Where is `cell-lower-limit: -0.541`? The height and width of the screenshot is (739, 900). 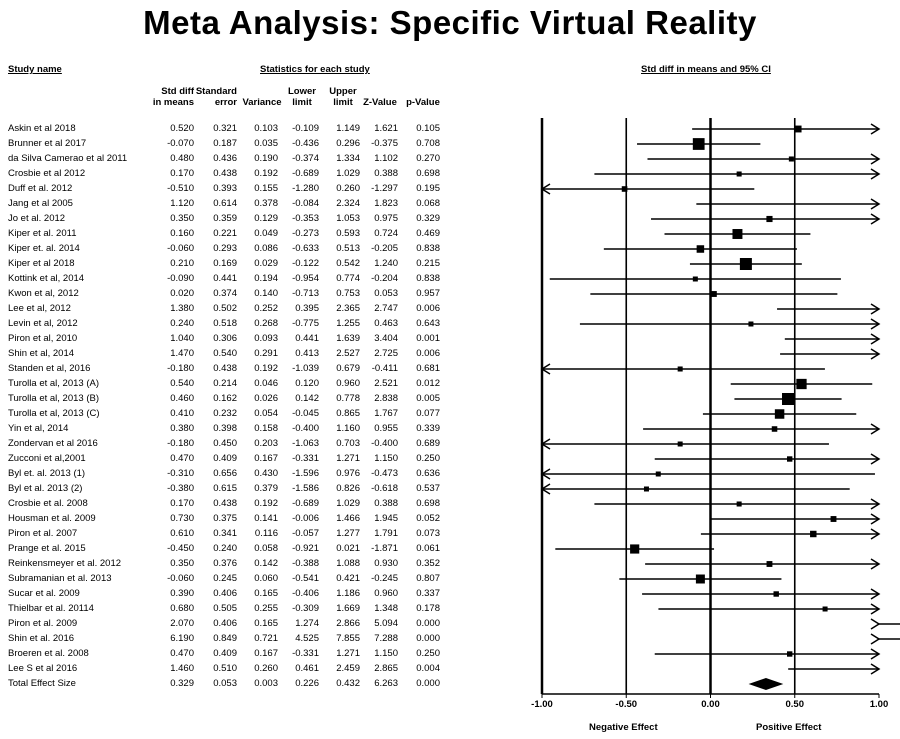
cell-lower-limit: -0.541 is located at coordinates (305, 578).